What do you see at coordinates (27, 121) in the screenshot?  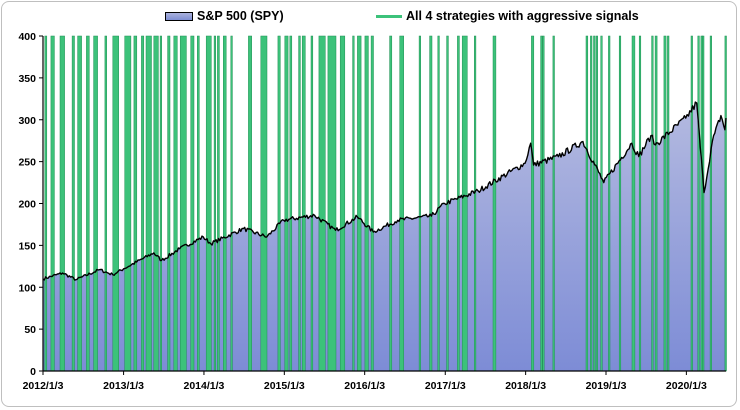 I see `y-tick-label: 300` at bounding box center [27, 121].